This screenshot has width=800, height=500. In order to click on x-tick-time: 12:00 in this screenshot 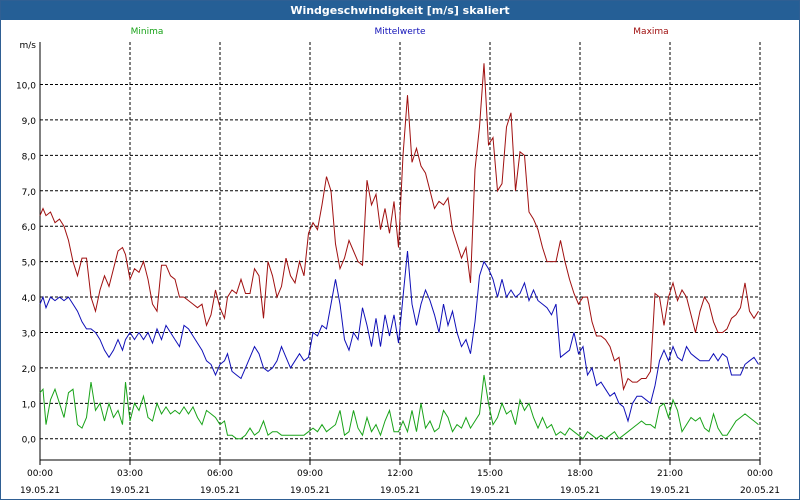, I will do `click(400, 474)`.